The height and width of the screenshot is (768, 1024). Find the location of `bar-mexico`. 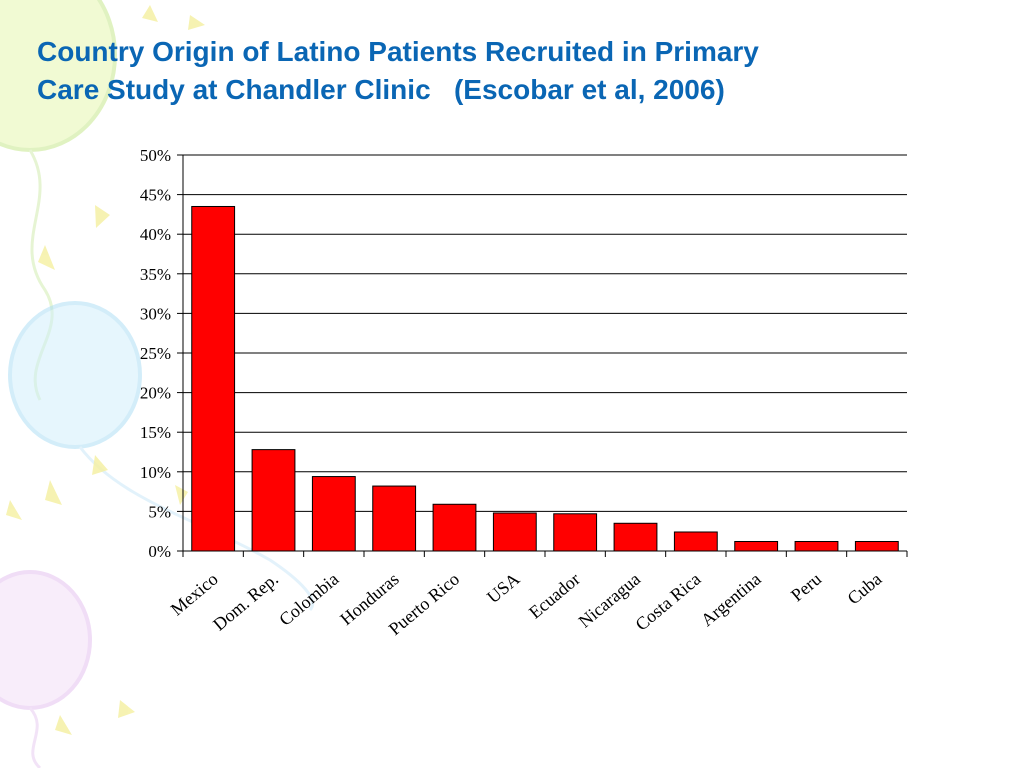

bar-mexico is located at coordinates (213, 378).